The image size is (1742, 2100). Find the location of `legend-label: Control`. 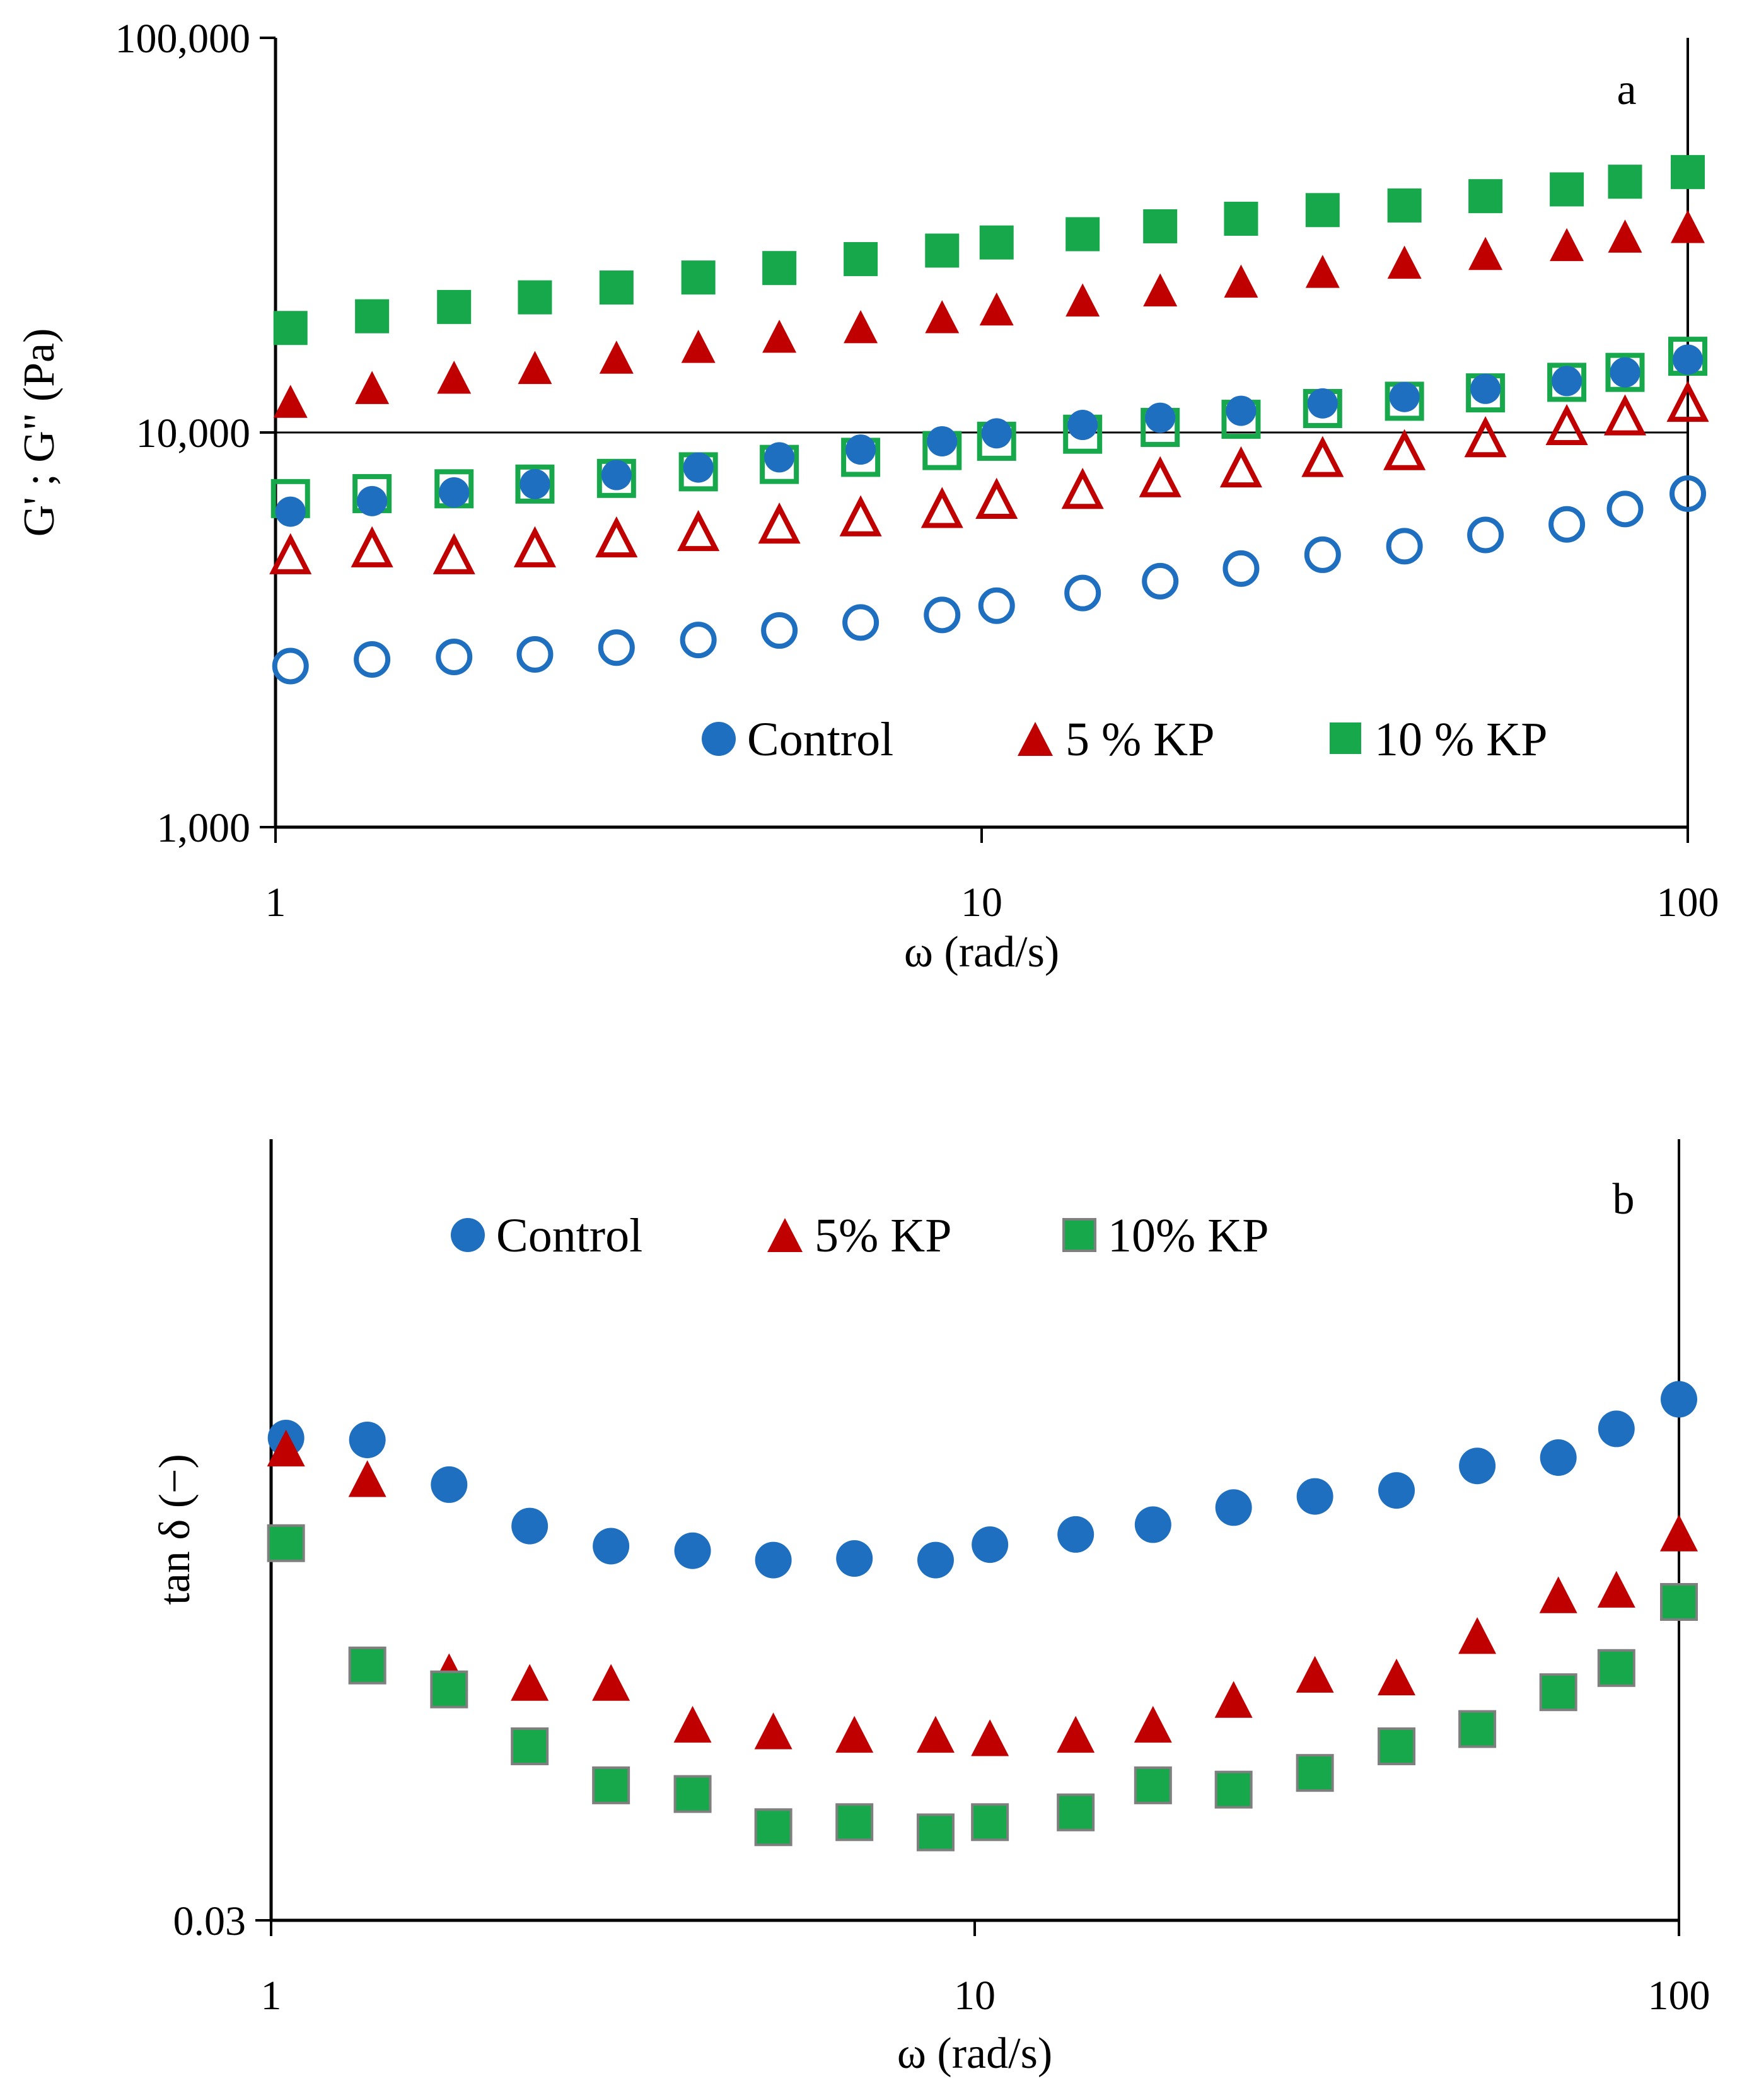

legend-label: Control is located at coordinates (820, 739).